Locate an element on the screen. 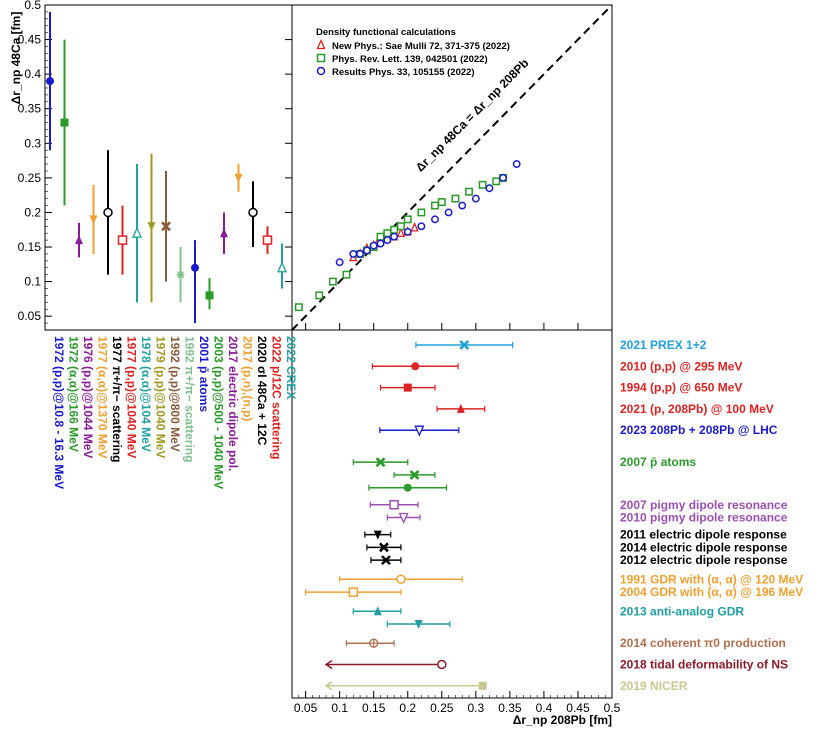 The width and height of the screenshot is (831, 737). rotated-point-label: 1976 (p,p)@1044 MeV is located at coordinates (88, 397).